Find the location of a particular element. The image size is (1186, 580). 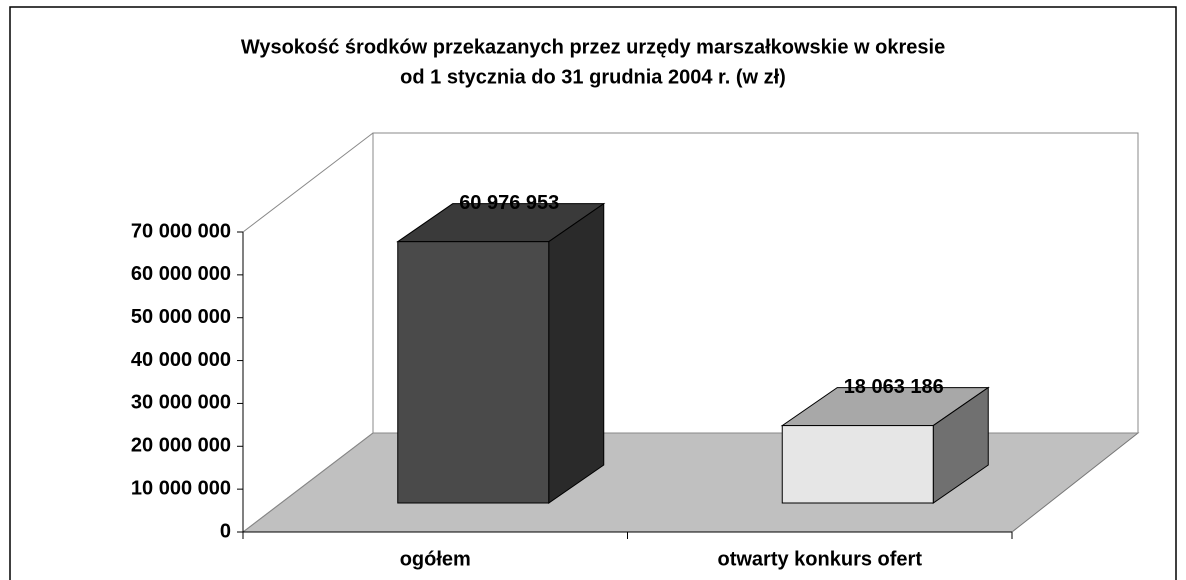

x-tick-label: ogółem is located at coordinates (435, 559).